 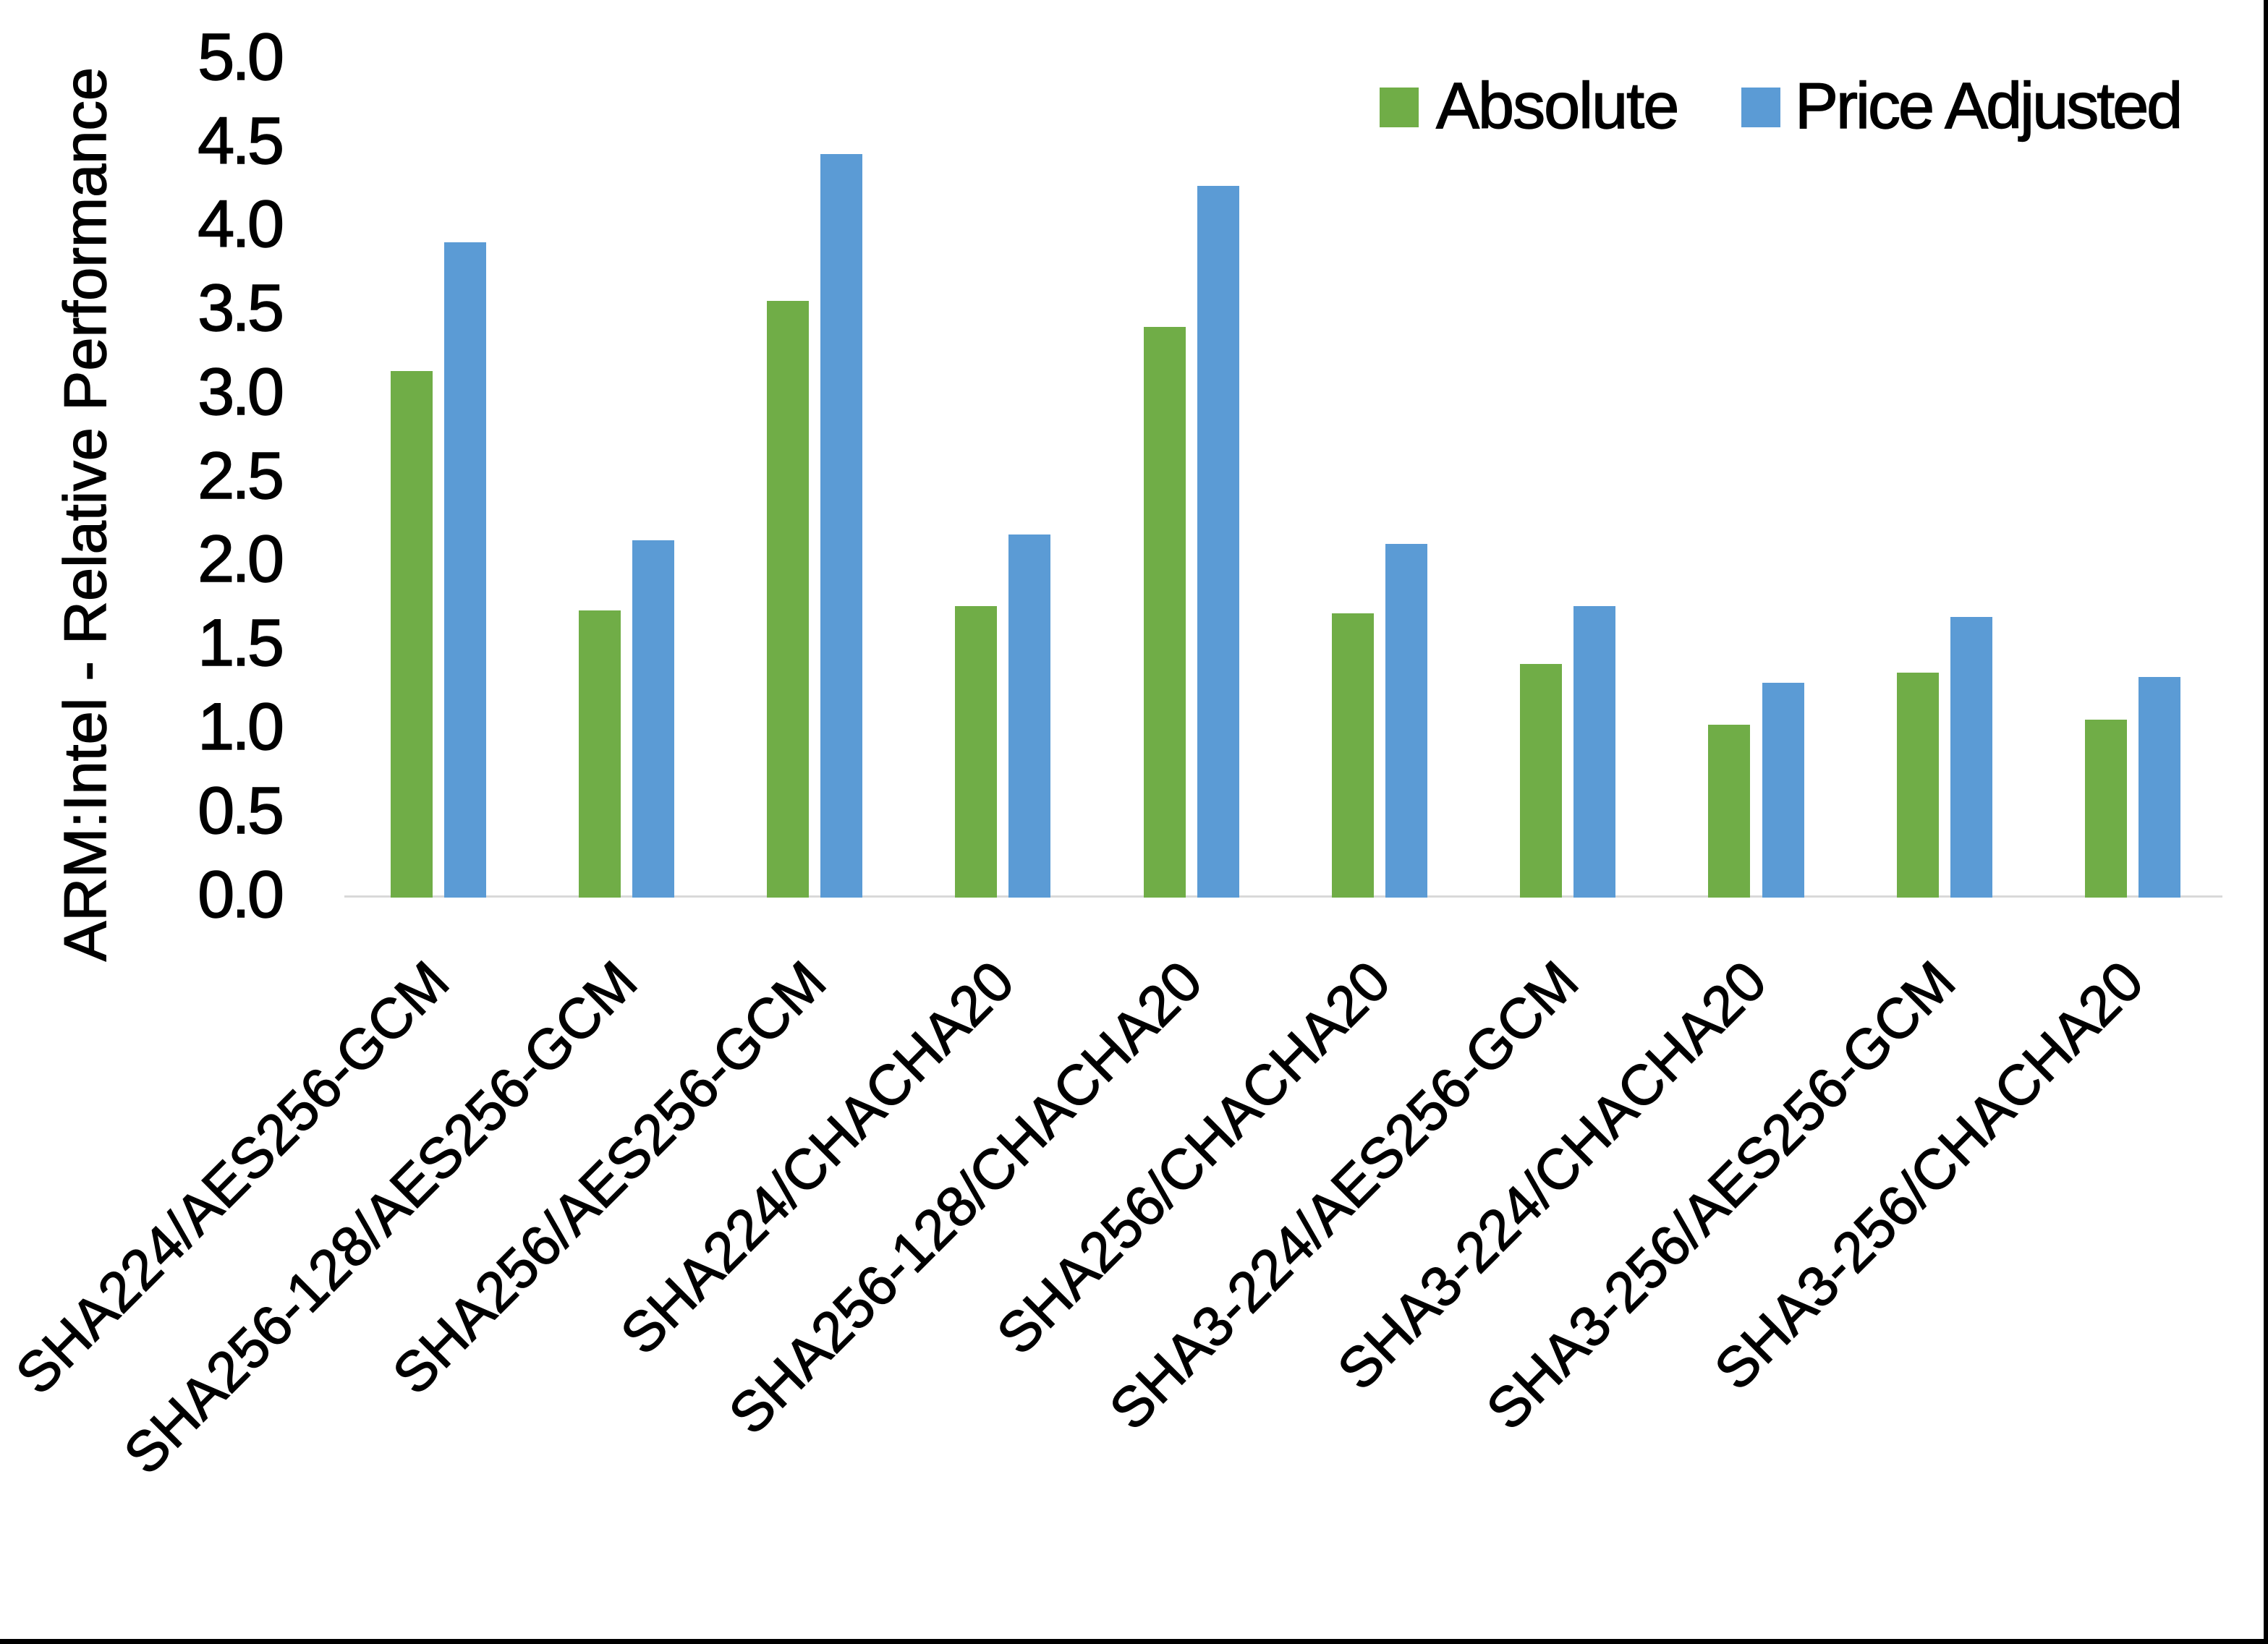 I want to click on svg-text: 0.5, so click(x=240, y=811).